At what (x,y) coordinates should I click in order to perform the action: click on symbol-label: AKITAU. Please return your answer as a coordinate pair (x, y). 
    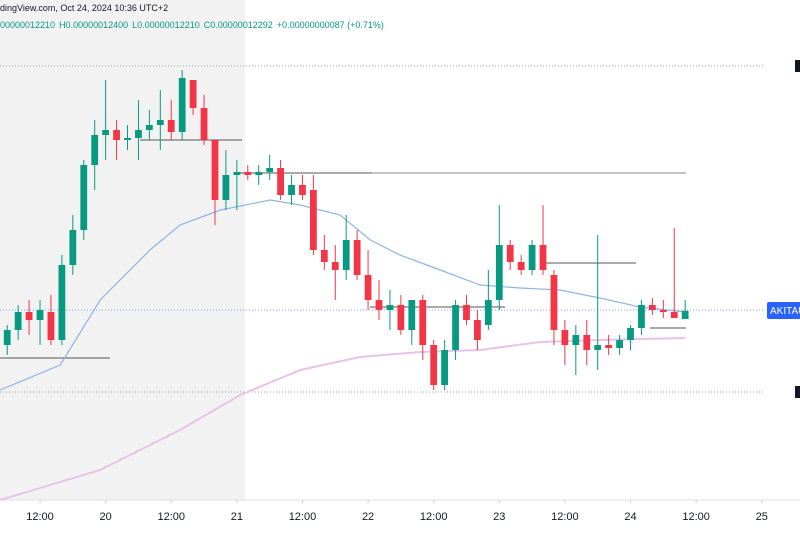
    Looking at the image, I should click on (785, 311).